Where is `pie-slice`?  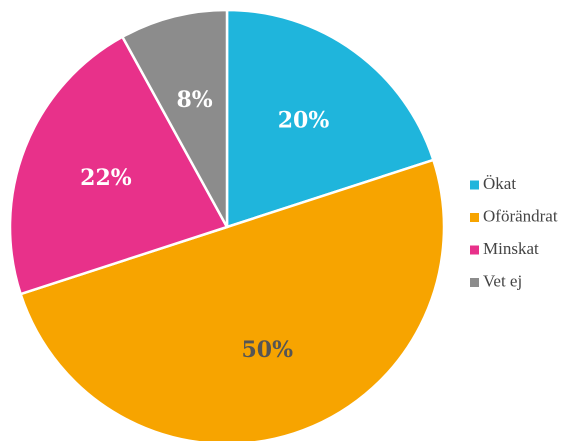
pie-slice is located at coordinates (174, 118).